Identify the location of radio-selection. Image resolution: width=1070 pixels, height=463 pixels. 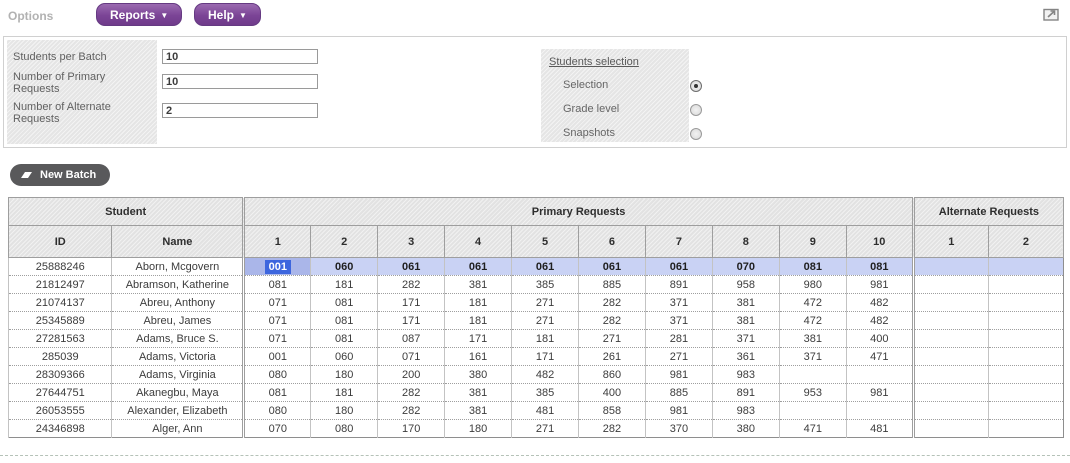
(696, 86).